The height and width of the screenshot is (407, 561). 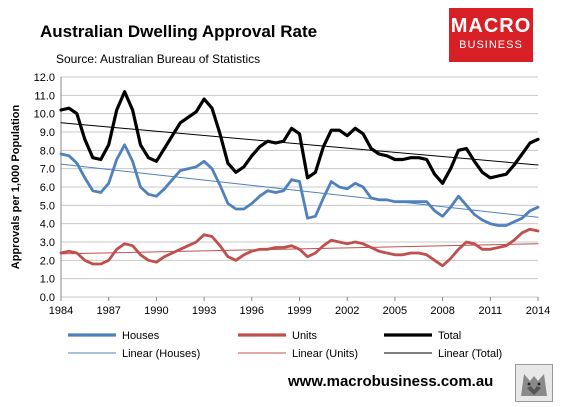 I want to click on macrobusiness-logo: MACRO BUSINESS, so click(x=491, y=35).